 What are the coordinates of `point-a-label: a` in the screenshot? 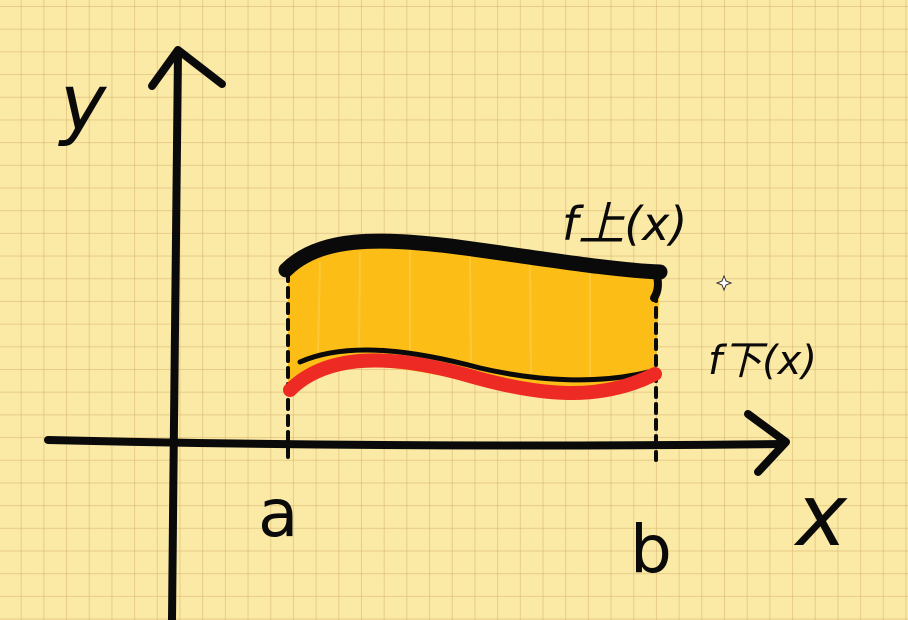 It's located at (278, 513).